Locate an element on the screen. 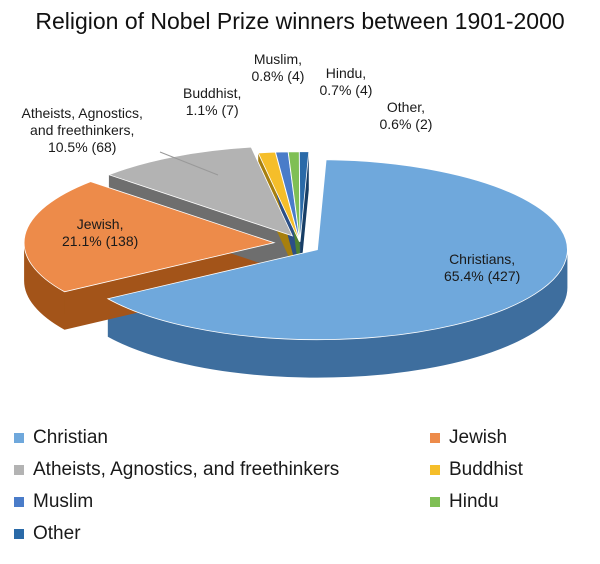 The width and height of the screenshot is (600, 564). slice-label-line: 0.8% (4) is located at coordinates (278, 76).